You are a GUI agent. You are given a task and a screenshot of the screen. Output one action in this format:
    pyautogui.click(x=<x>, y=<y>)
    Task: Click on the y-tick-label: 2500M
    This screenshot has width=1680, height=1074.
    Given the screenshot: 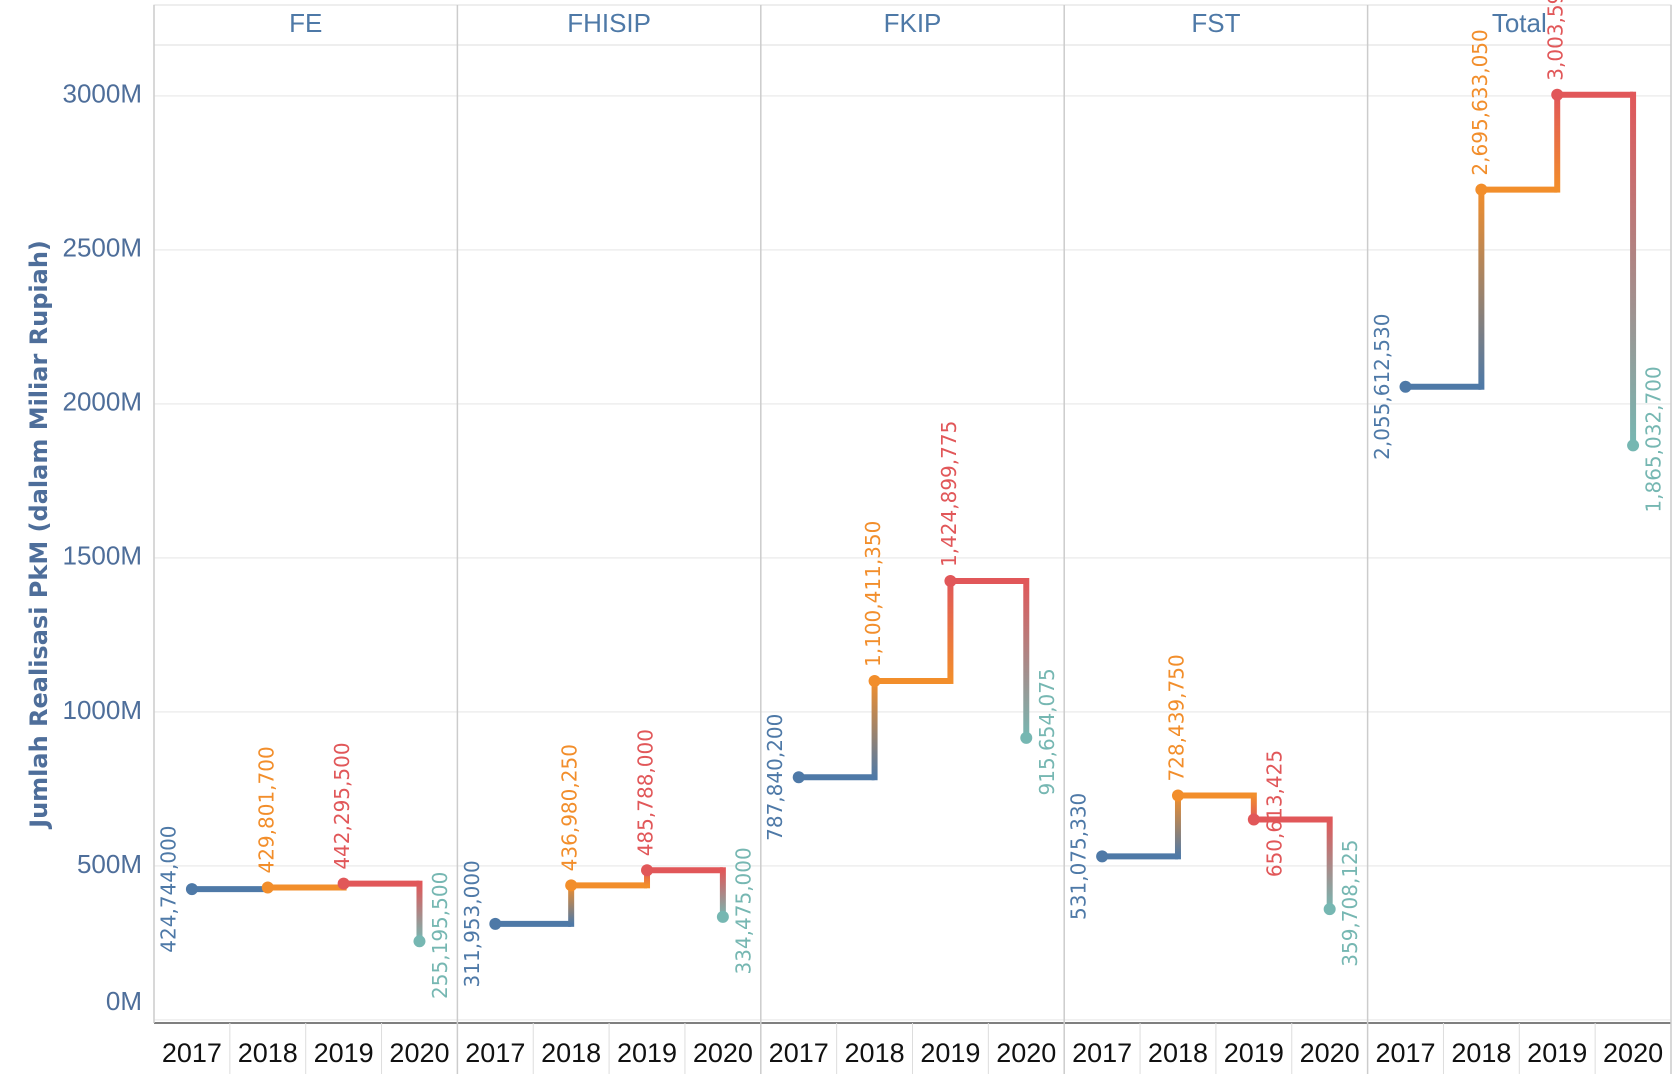 What is the action you would take?
    pyautogui.click(x=103, y=248)
    